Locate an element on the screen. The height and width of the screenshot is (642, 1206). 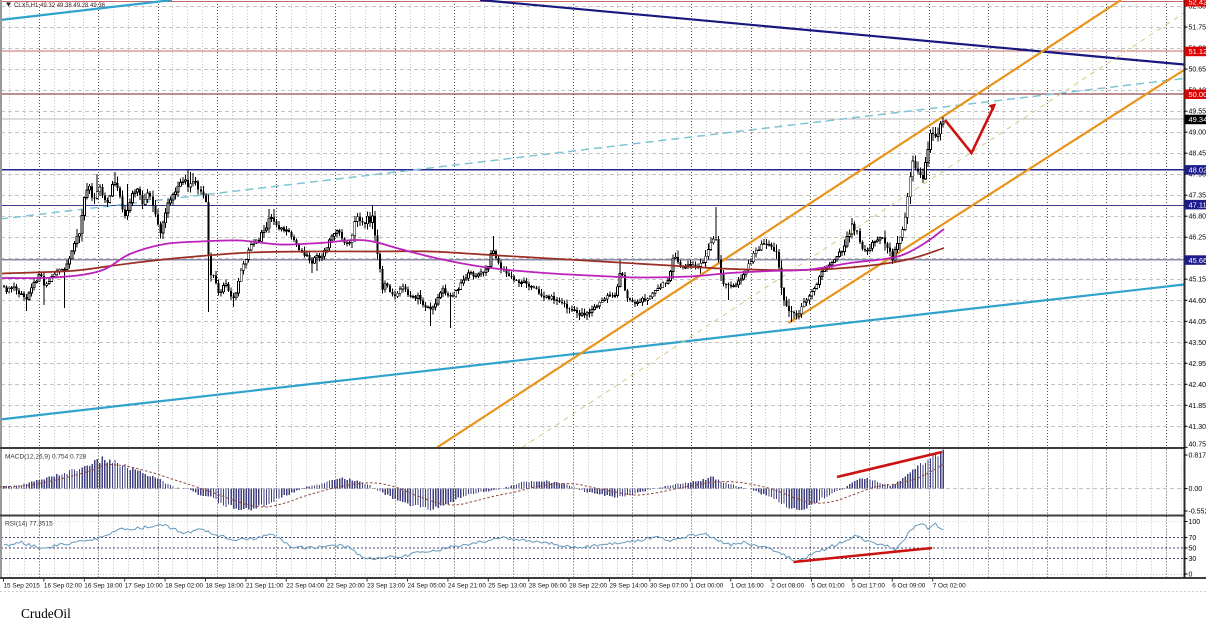
svg-text: 29 Sep 14:00 is located at coordinates (629, 586).